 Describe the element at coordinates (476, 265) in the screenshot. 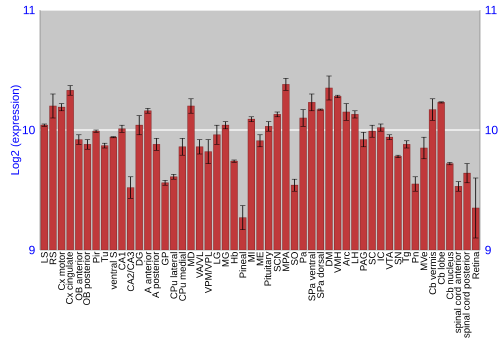

I see `x-tick-label: Retina` at that location.